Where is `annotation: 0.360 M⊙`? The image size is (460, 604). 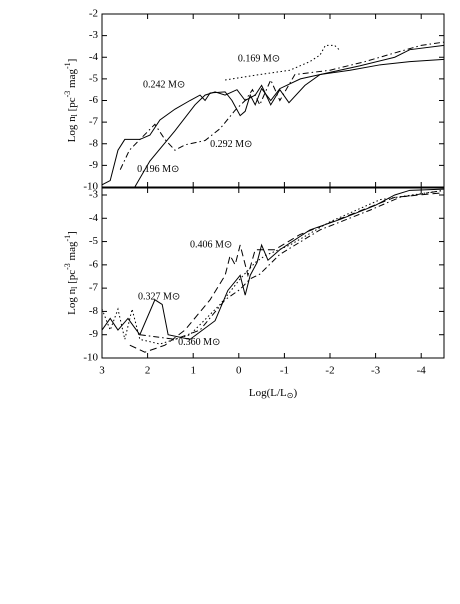 annotation: 0.360 M⊙ is located at coordinates (199, 342).